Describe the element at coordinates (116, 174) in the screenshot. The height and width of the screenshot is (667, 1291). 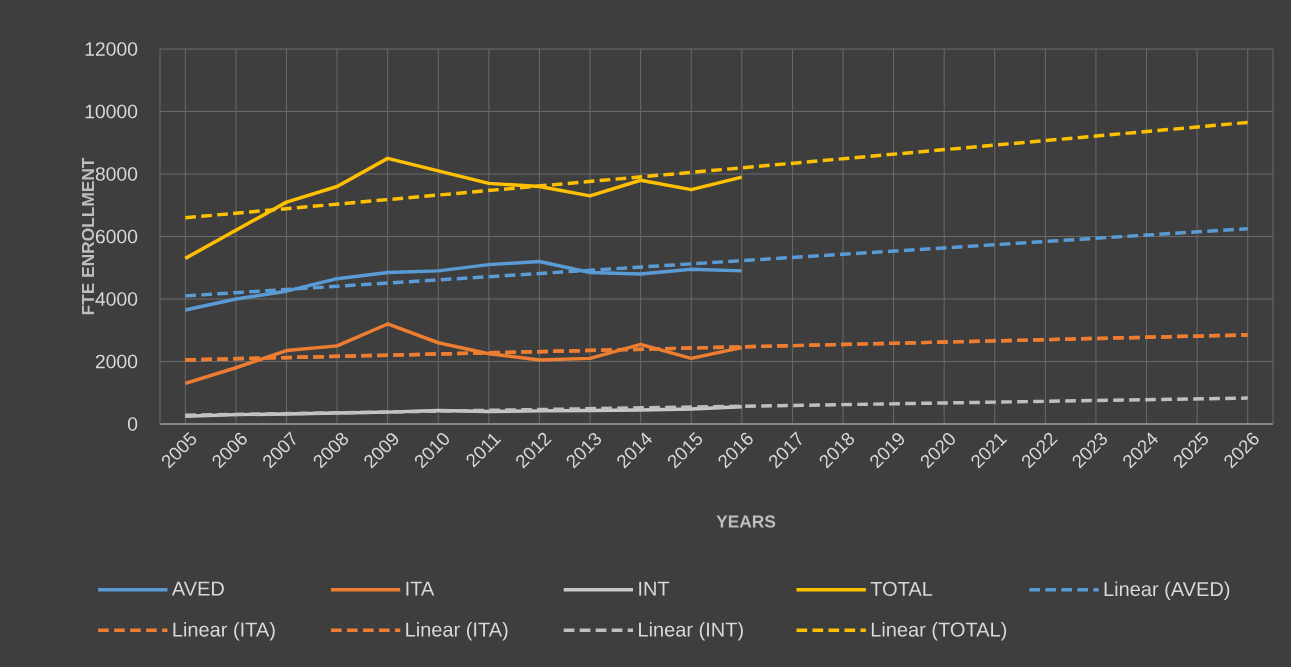
I see `y-tick-label: 8000` at that location.